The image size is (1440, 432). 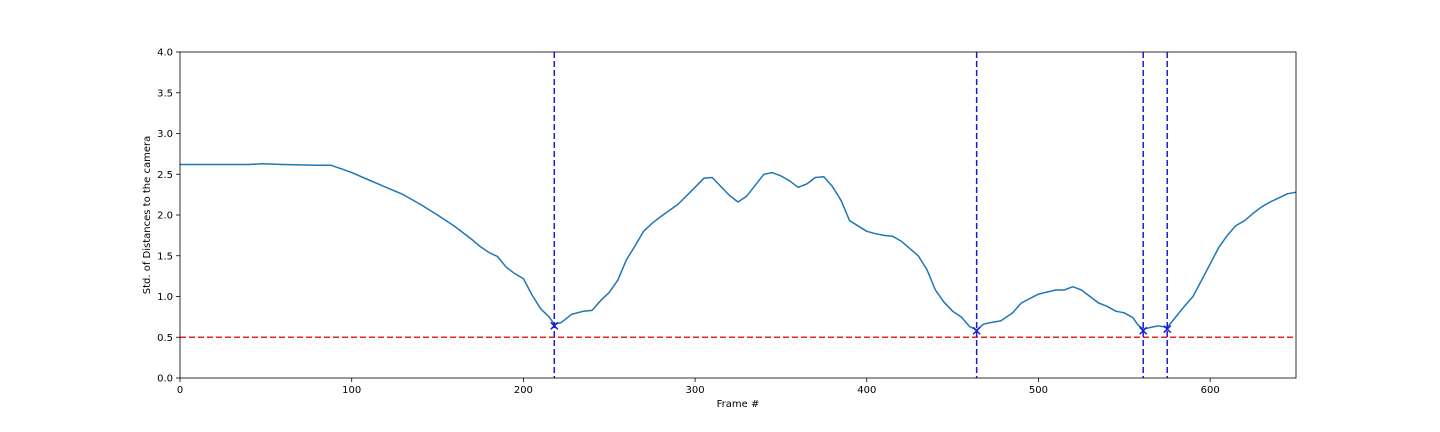 What do you see at coordinates (738, 404) in the screenshot?
I see `x-axis-title: Frame #` at bounding box center [738, 404].